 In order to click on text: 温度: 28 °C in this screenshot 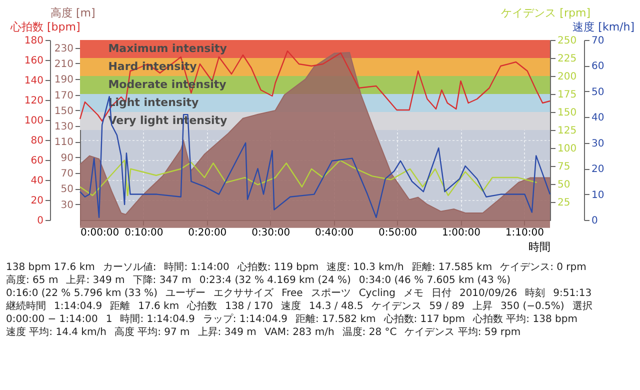, I will do `click(369, 333)`.